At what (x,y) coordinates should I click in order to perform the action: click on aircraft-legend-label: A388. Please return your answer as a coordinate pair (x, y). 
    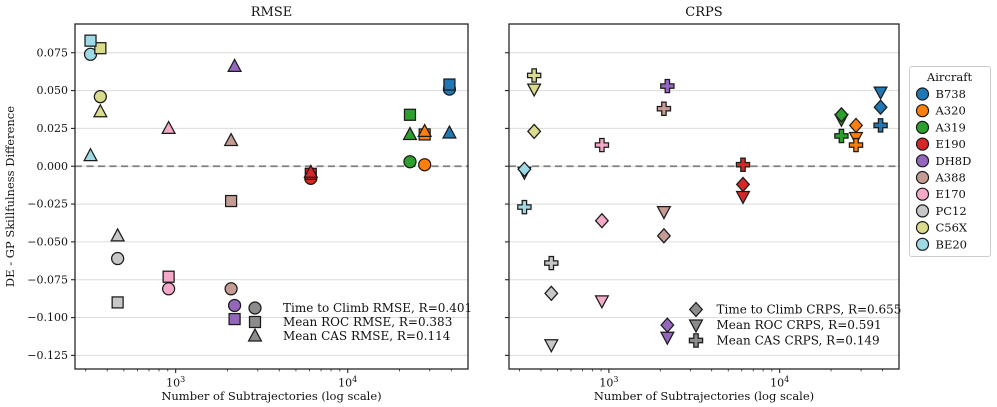
    Looking at the image, I should click on (950, 178).